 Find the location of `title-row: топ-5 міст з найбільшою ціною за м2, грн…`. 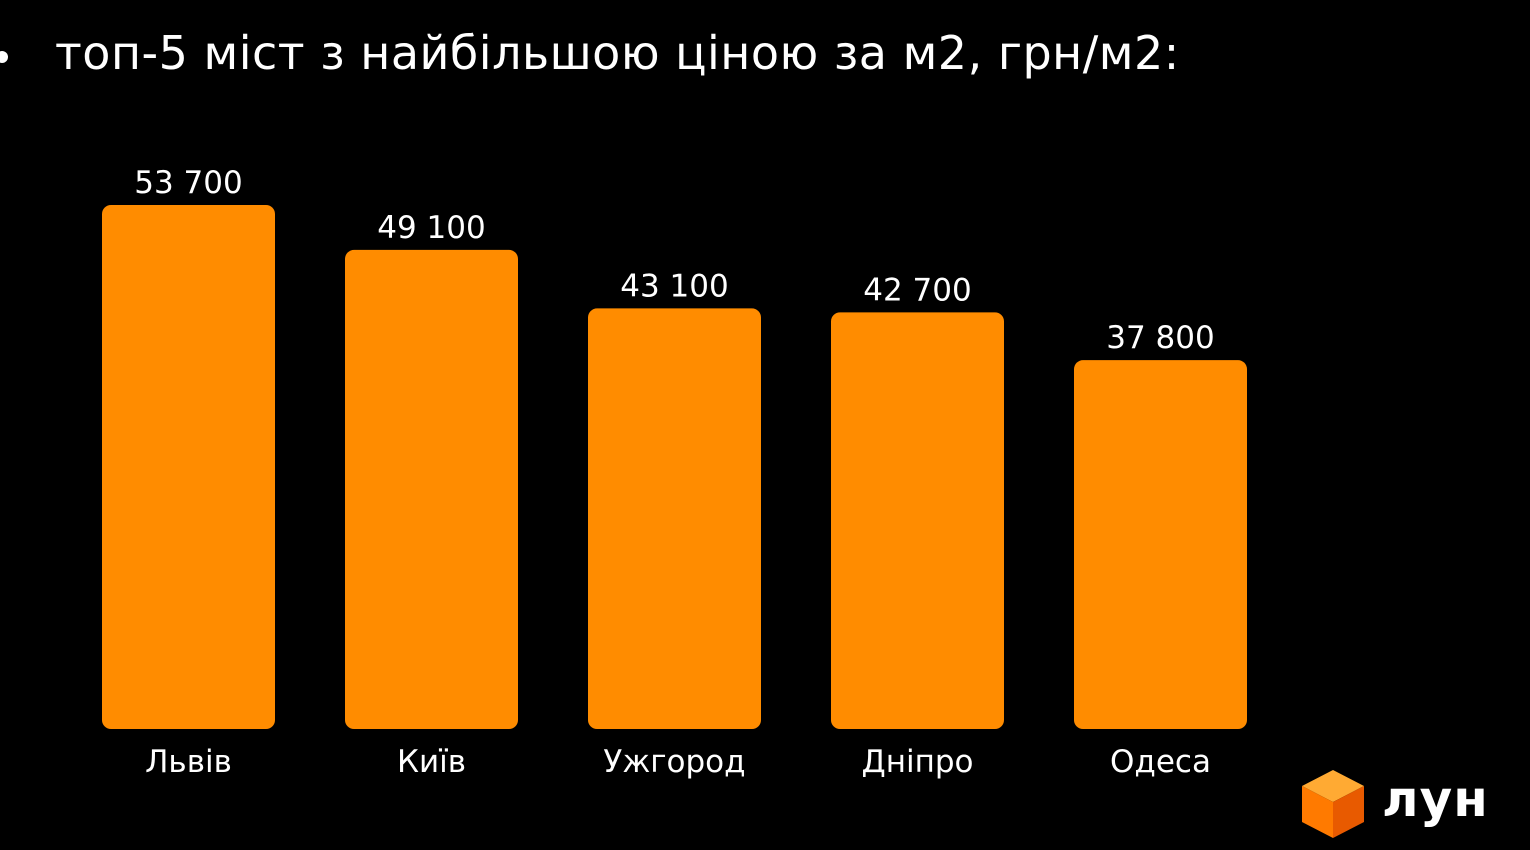

title-row: топ-5 міст з найбільшою ціною за м2, грн… is located at coordinates (750, 58).